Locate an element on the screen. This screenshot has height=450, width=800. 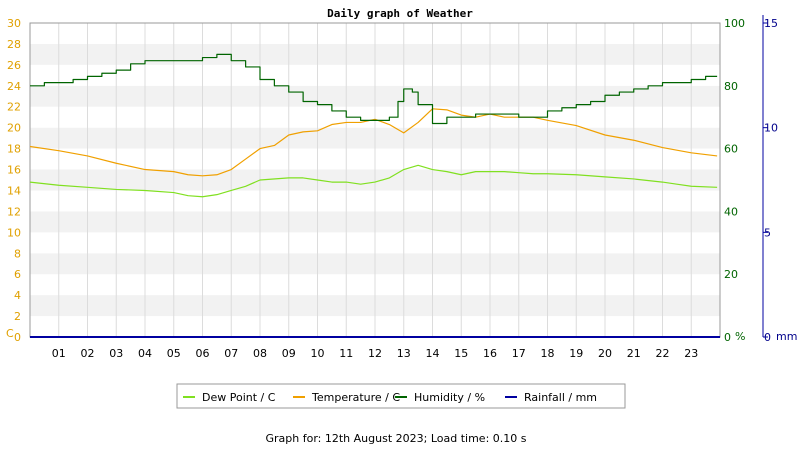
x-tick-label: 01 is located at coordinates (59, 353).